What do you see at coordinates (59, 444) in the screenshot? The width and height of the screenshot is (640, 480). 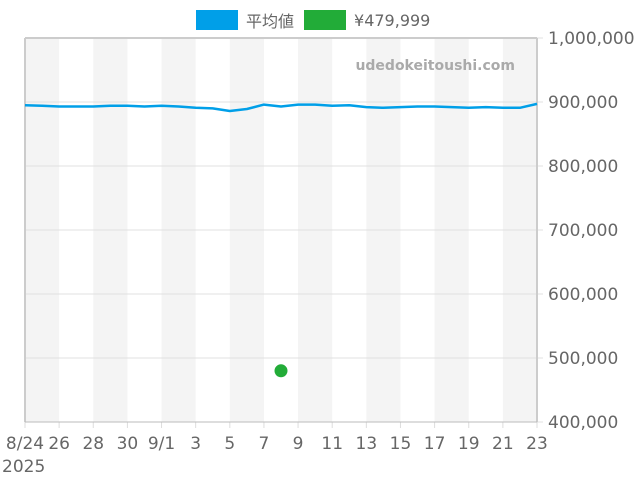 I see `x-tick-label: 26` at bounding box center [59, 444].